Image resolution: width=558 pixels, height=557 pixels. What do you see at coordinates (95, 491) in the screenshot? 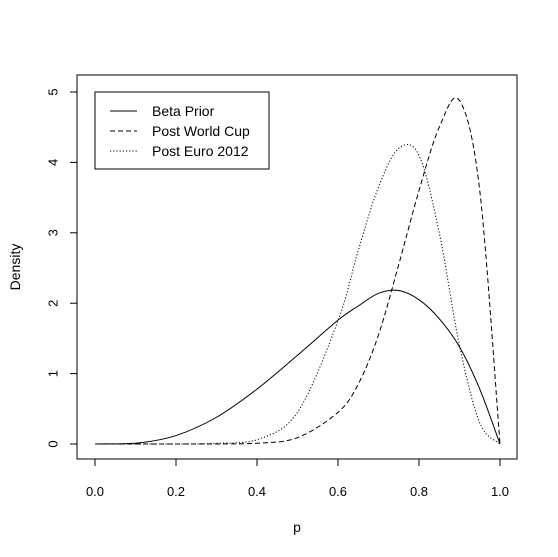
I see `x-tick-label: 0.0` at bounding box center [95, 491].